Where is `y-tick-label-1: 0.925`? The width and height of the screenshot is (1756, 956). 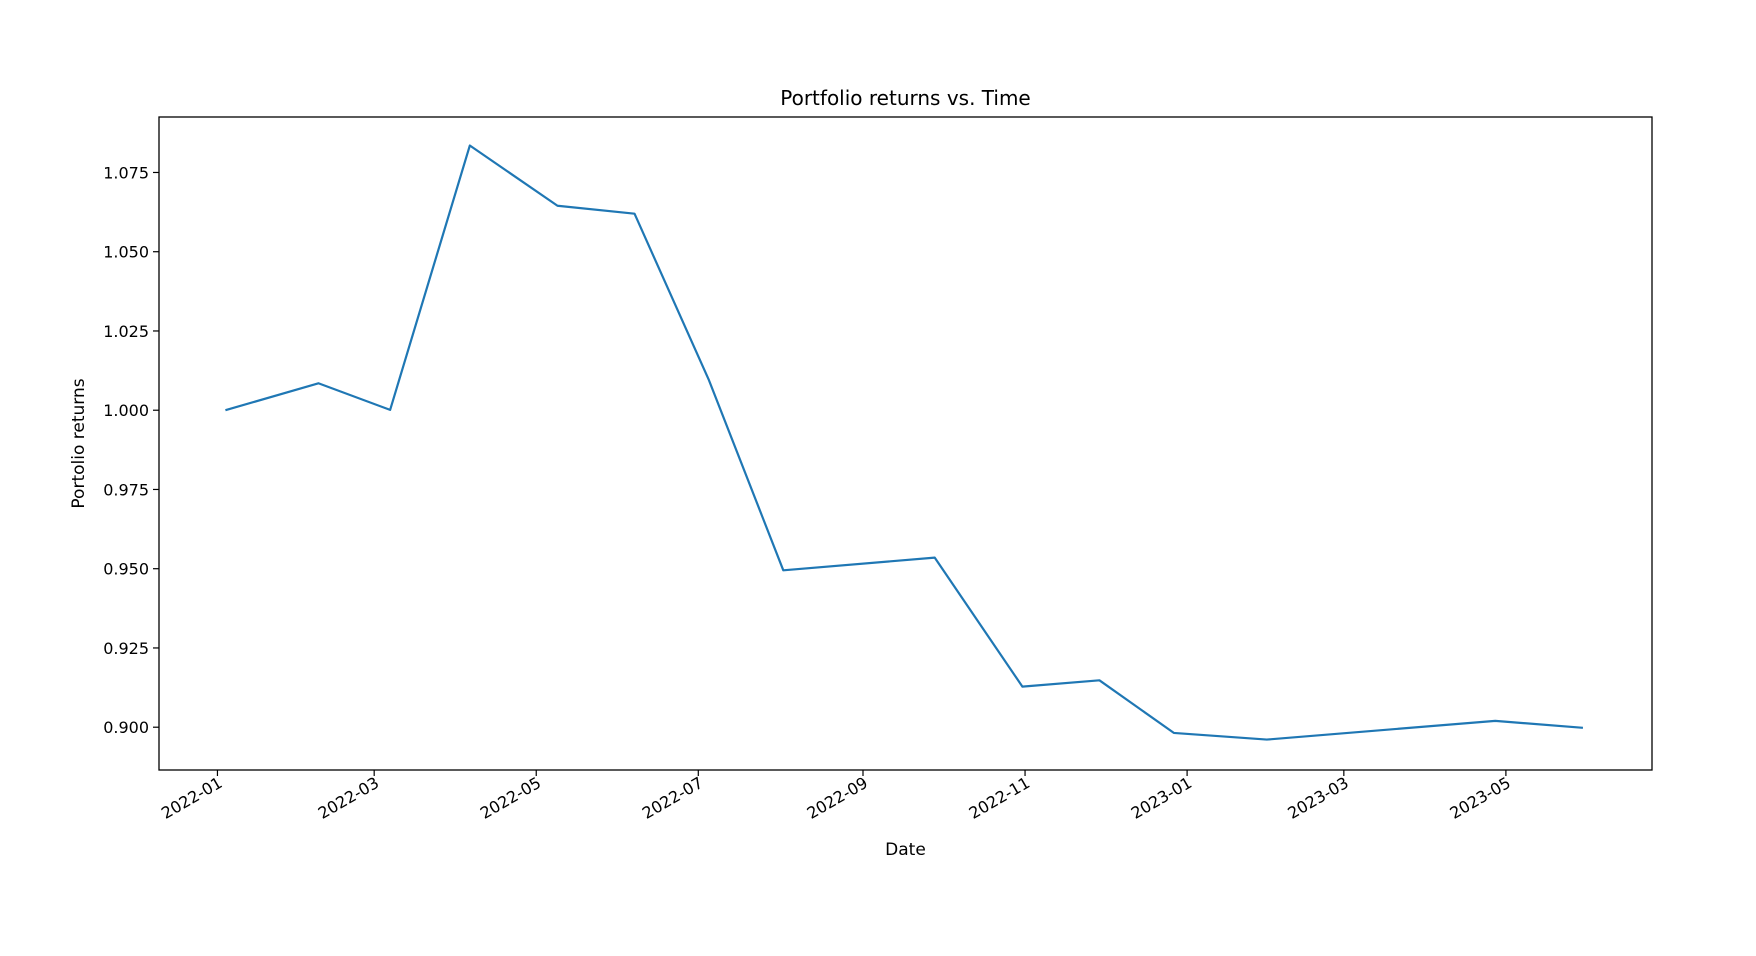 y-tick-label-1: 0.925 is located at coordinates (126, 648).